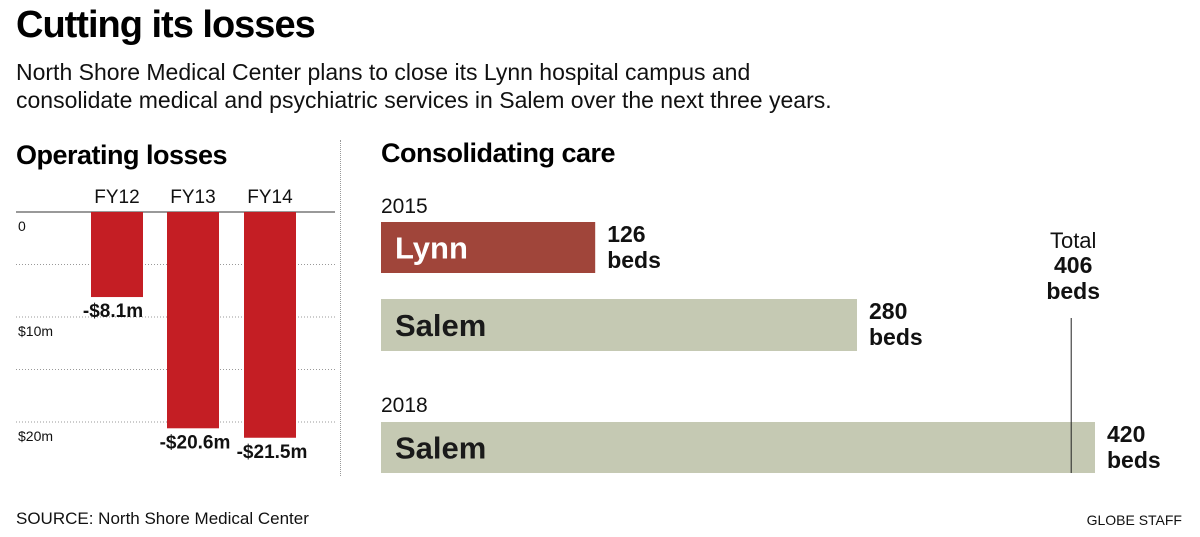 The height and width of the screenshot is (537, 1200). I want to click on bar-name-label: Lynn, so click(431, 248).